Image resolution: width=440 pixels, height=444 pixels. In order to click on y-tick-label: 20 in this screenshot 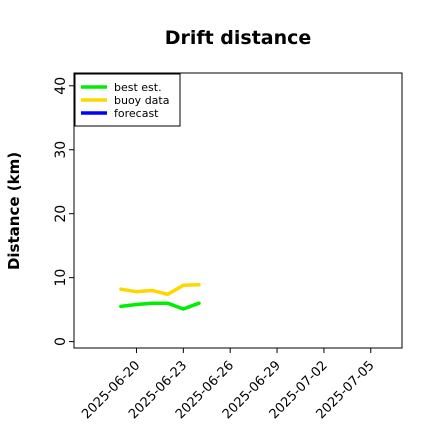, I will do `click(61, 214)`.